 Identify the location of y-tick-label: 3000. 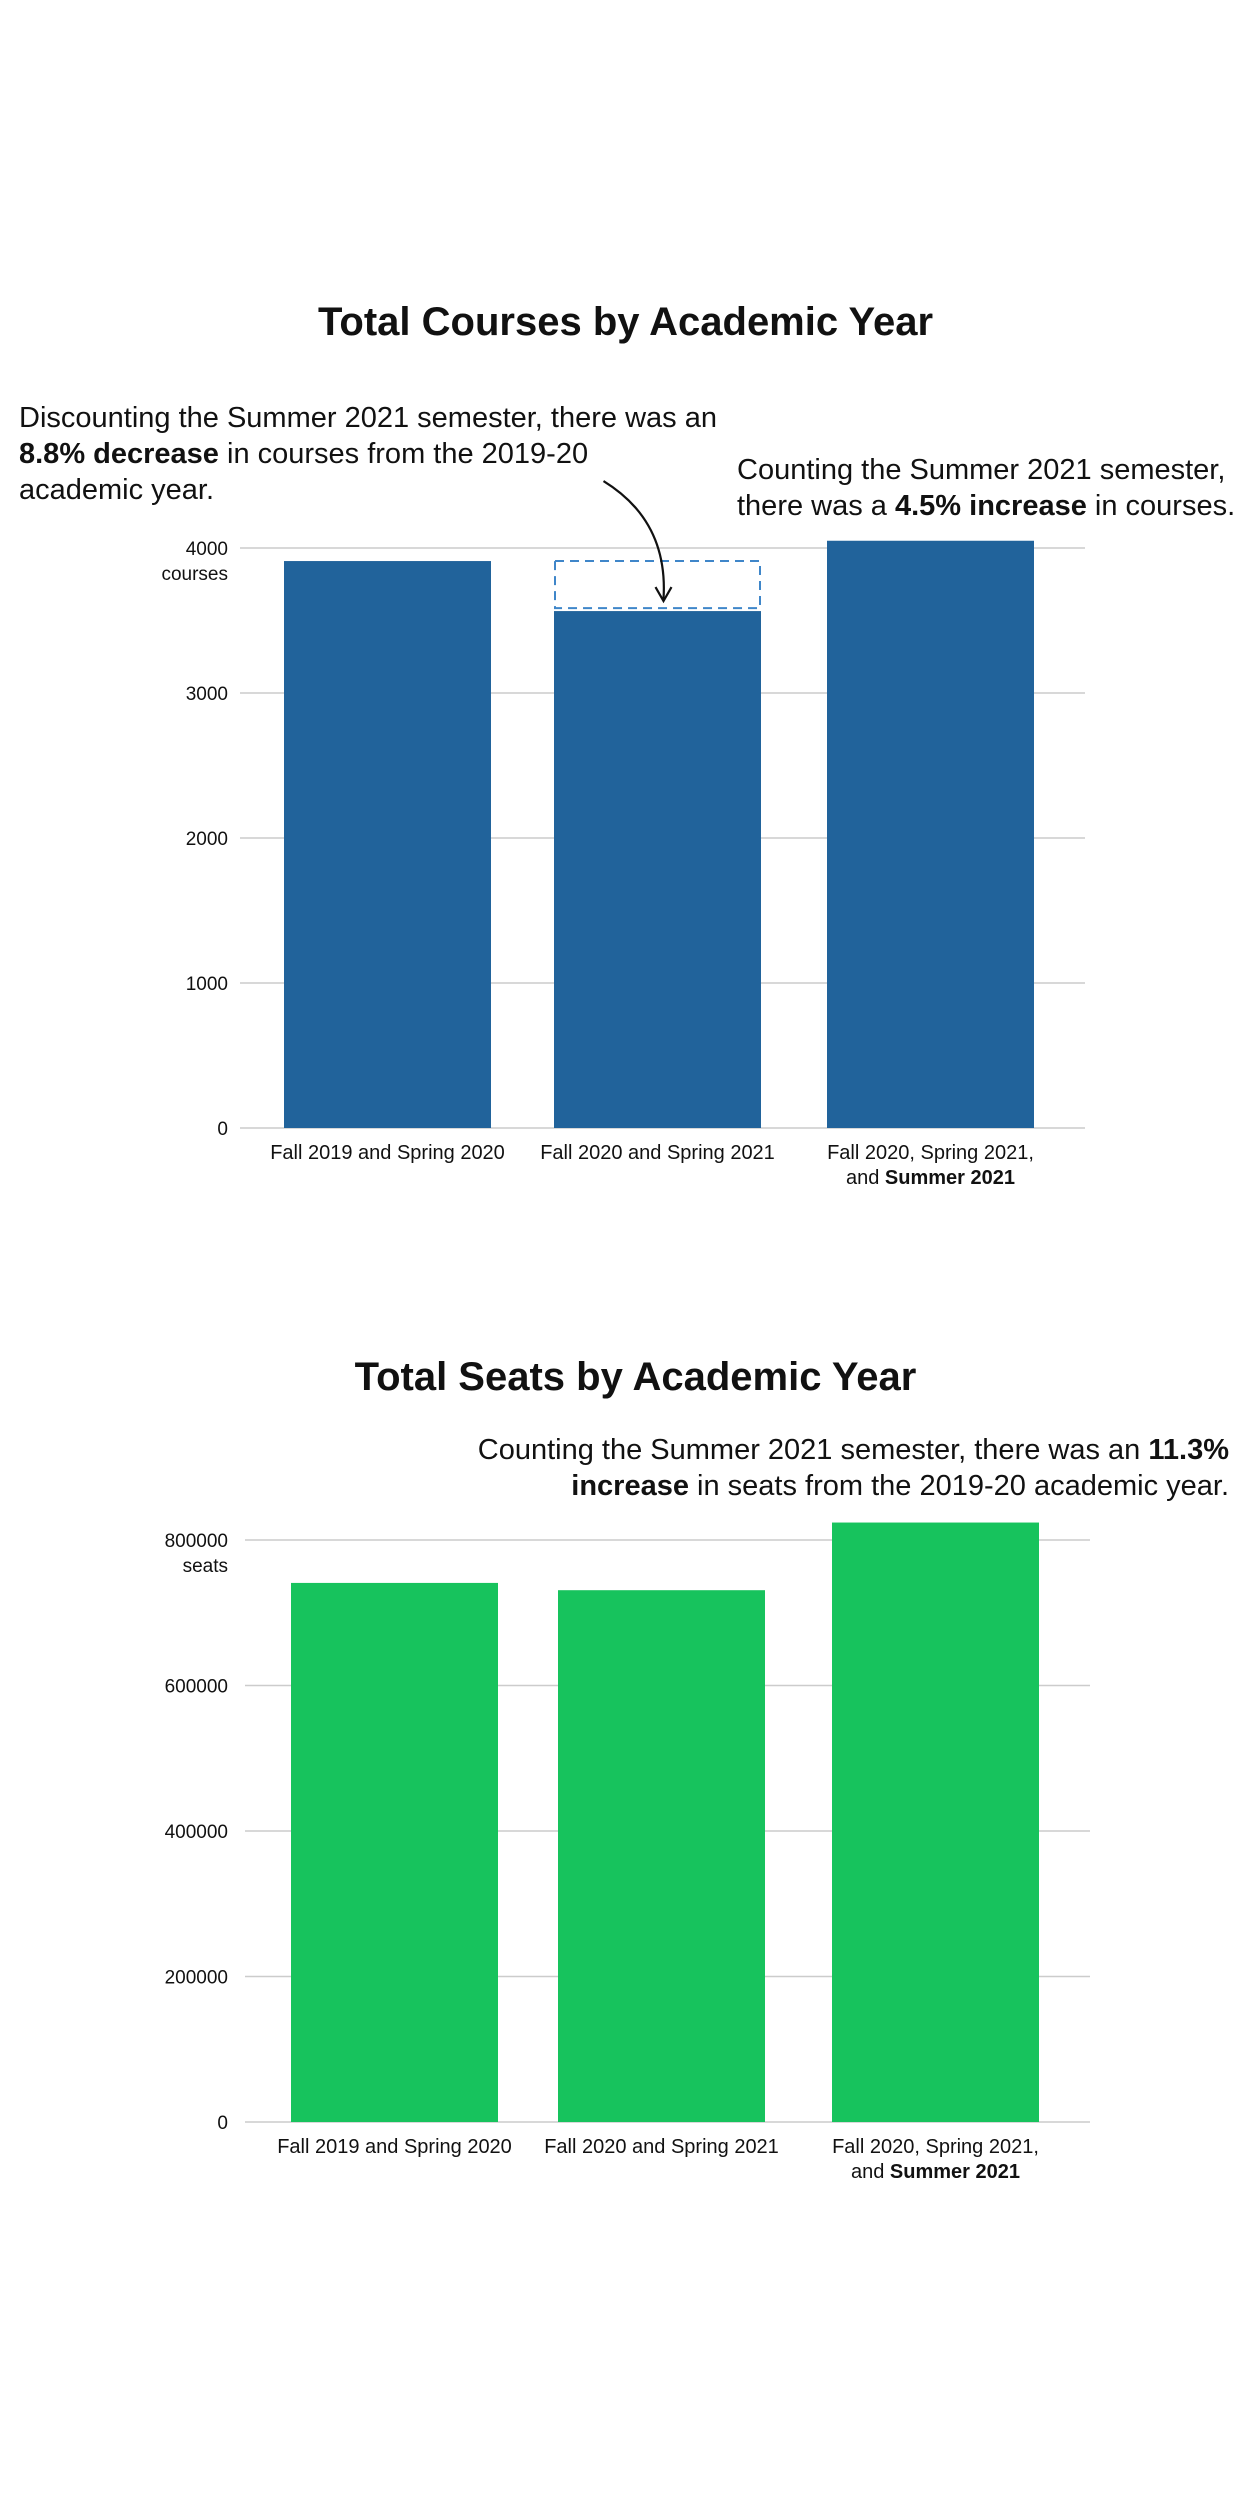
(207, 694).